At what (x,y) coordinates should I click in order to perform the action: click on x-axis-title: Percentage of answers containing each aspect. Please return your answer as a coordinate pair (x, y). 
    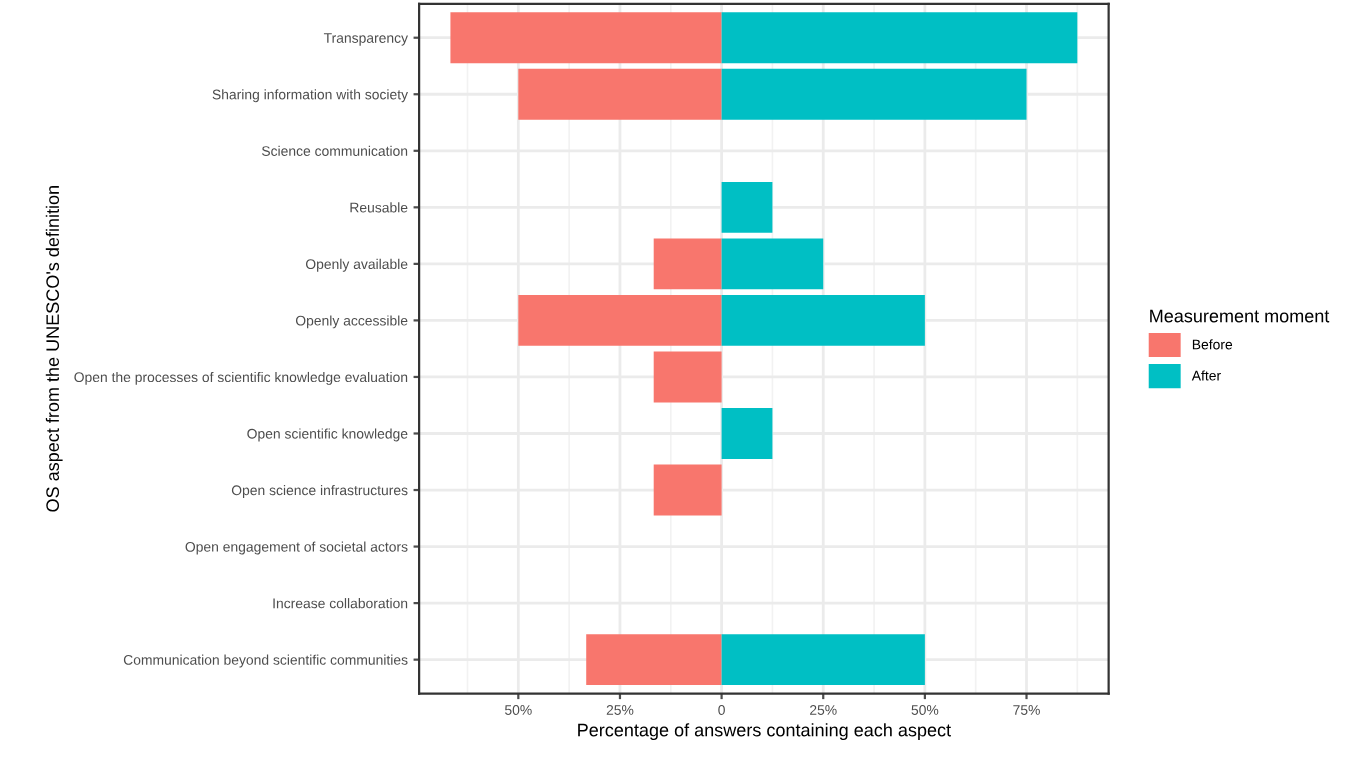
    Looking at the image, I should click on (764, 732).